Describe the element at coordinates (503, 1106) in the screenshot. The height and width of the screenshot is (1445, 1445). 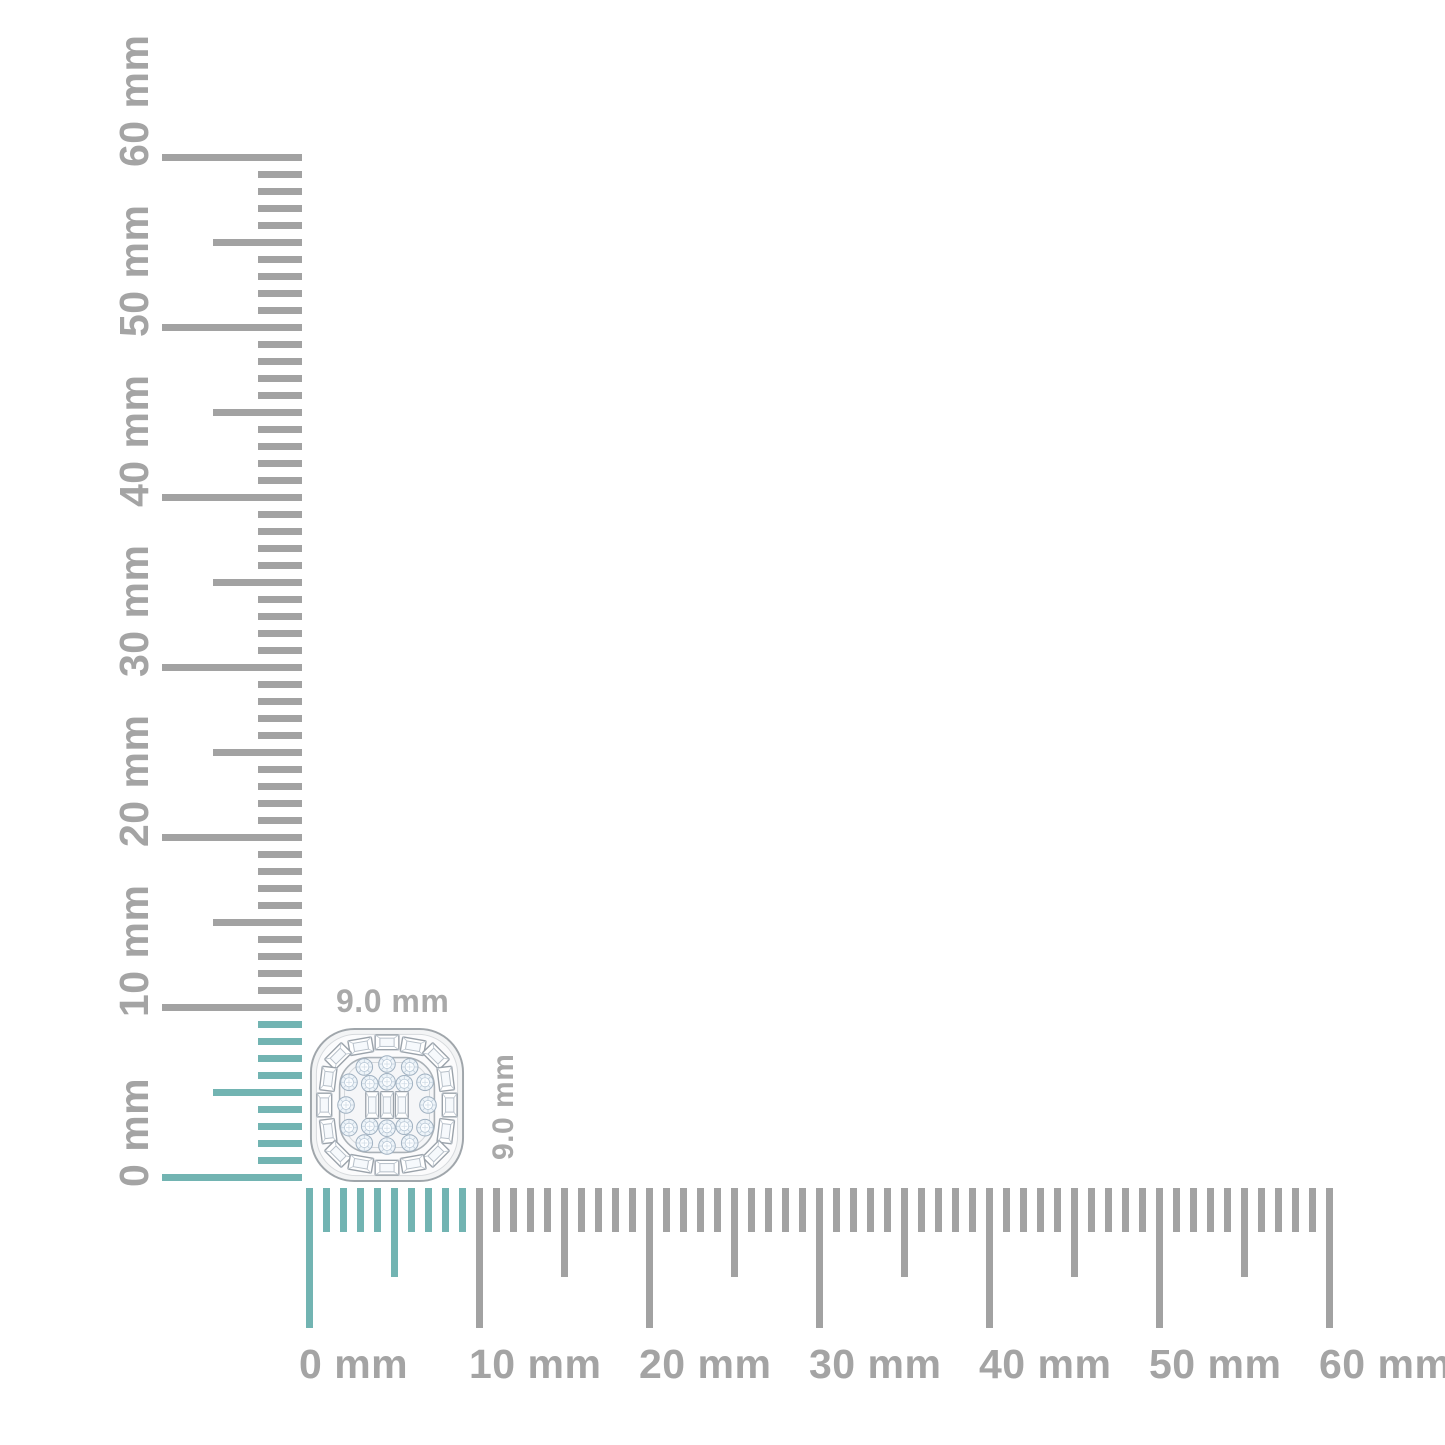
I see `product-height-label: 9.0 mm` at that location.